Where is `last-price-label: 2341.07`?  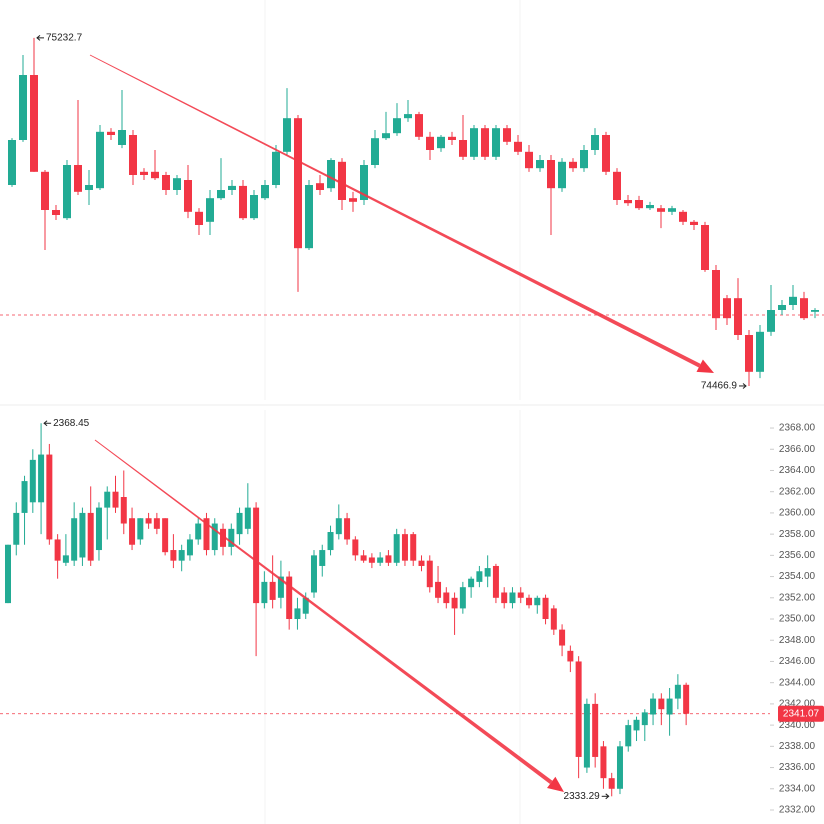 last-price-label: 2341.07 is located at coordinates (801, 713).